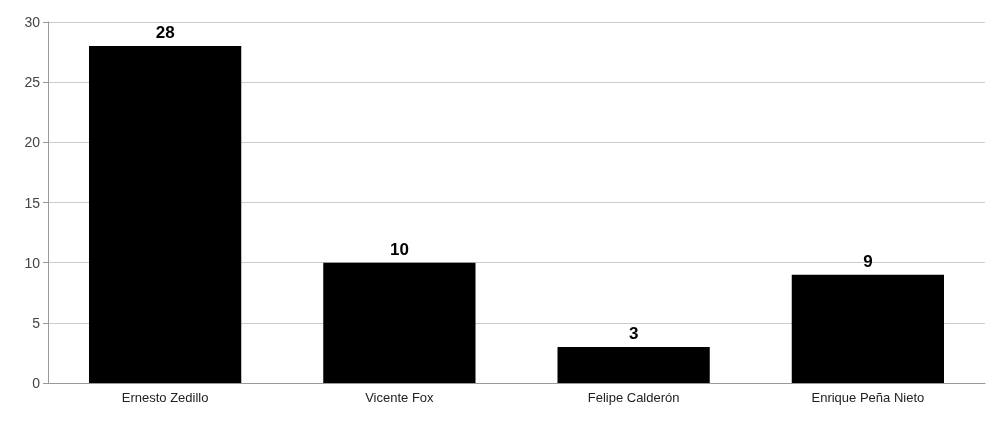 Image resolution: width=1003 pixels, height=425 pixels. I want to click on x-tick-label: Ernesto Zedillo, so click(165, 397).